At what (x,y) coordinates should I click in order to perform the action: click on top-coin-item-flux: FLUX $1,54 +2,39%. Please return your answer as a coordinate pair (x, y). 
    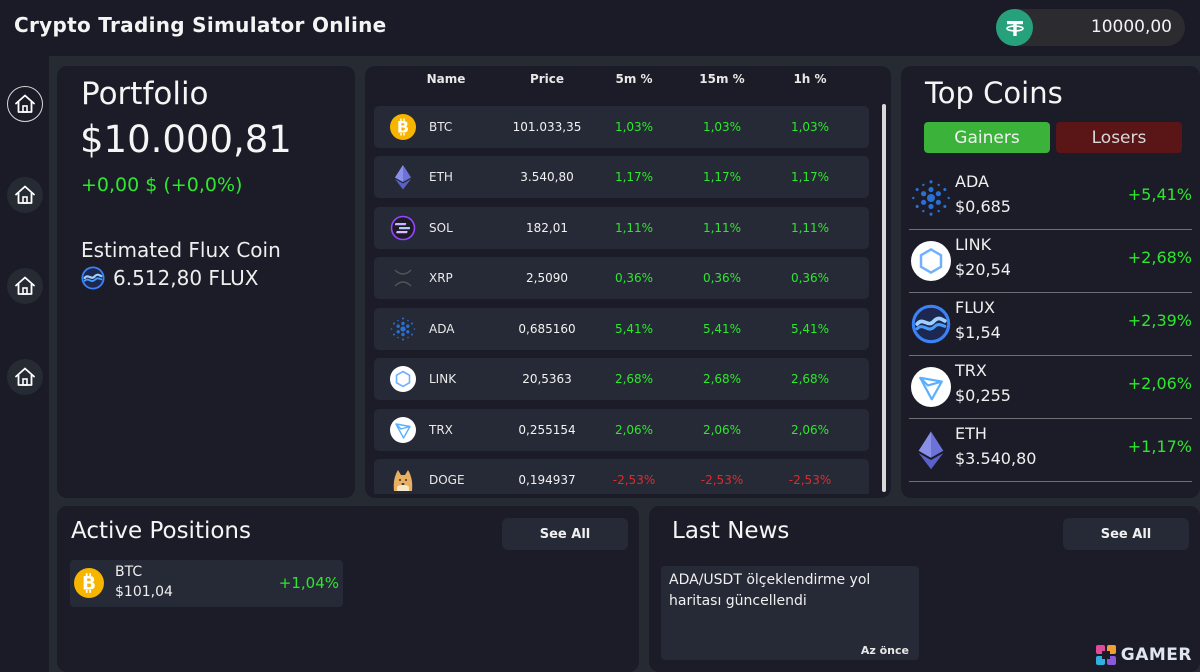
    Looking at the image, I should click on (1050, 324).